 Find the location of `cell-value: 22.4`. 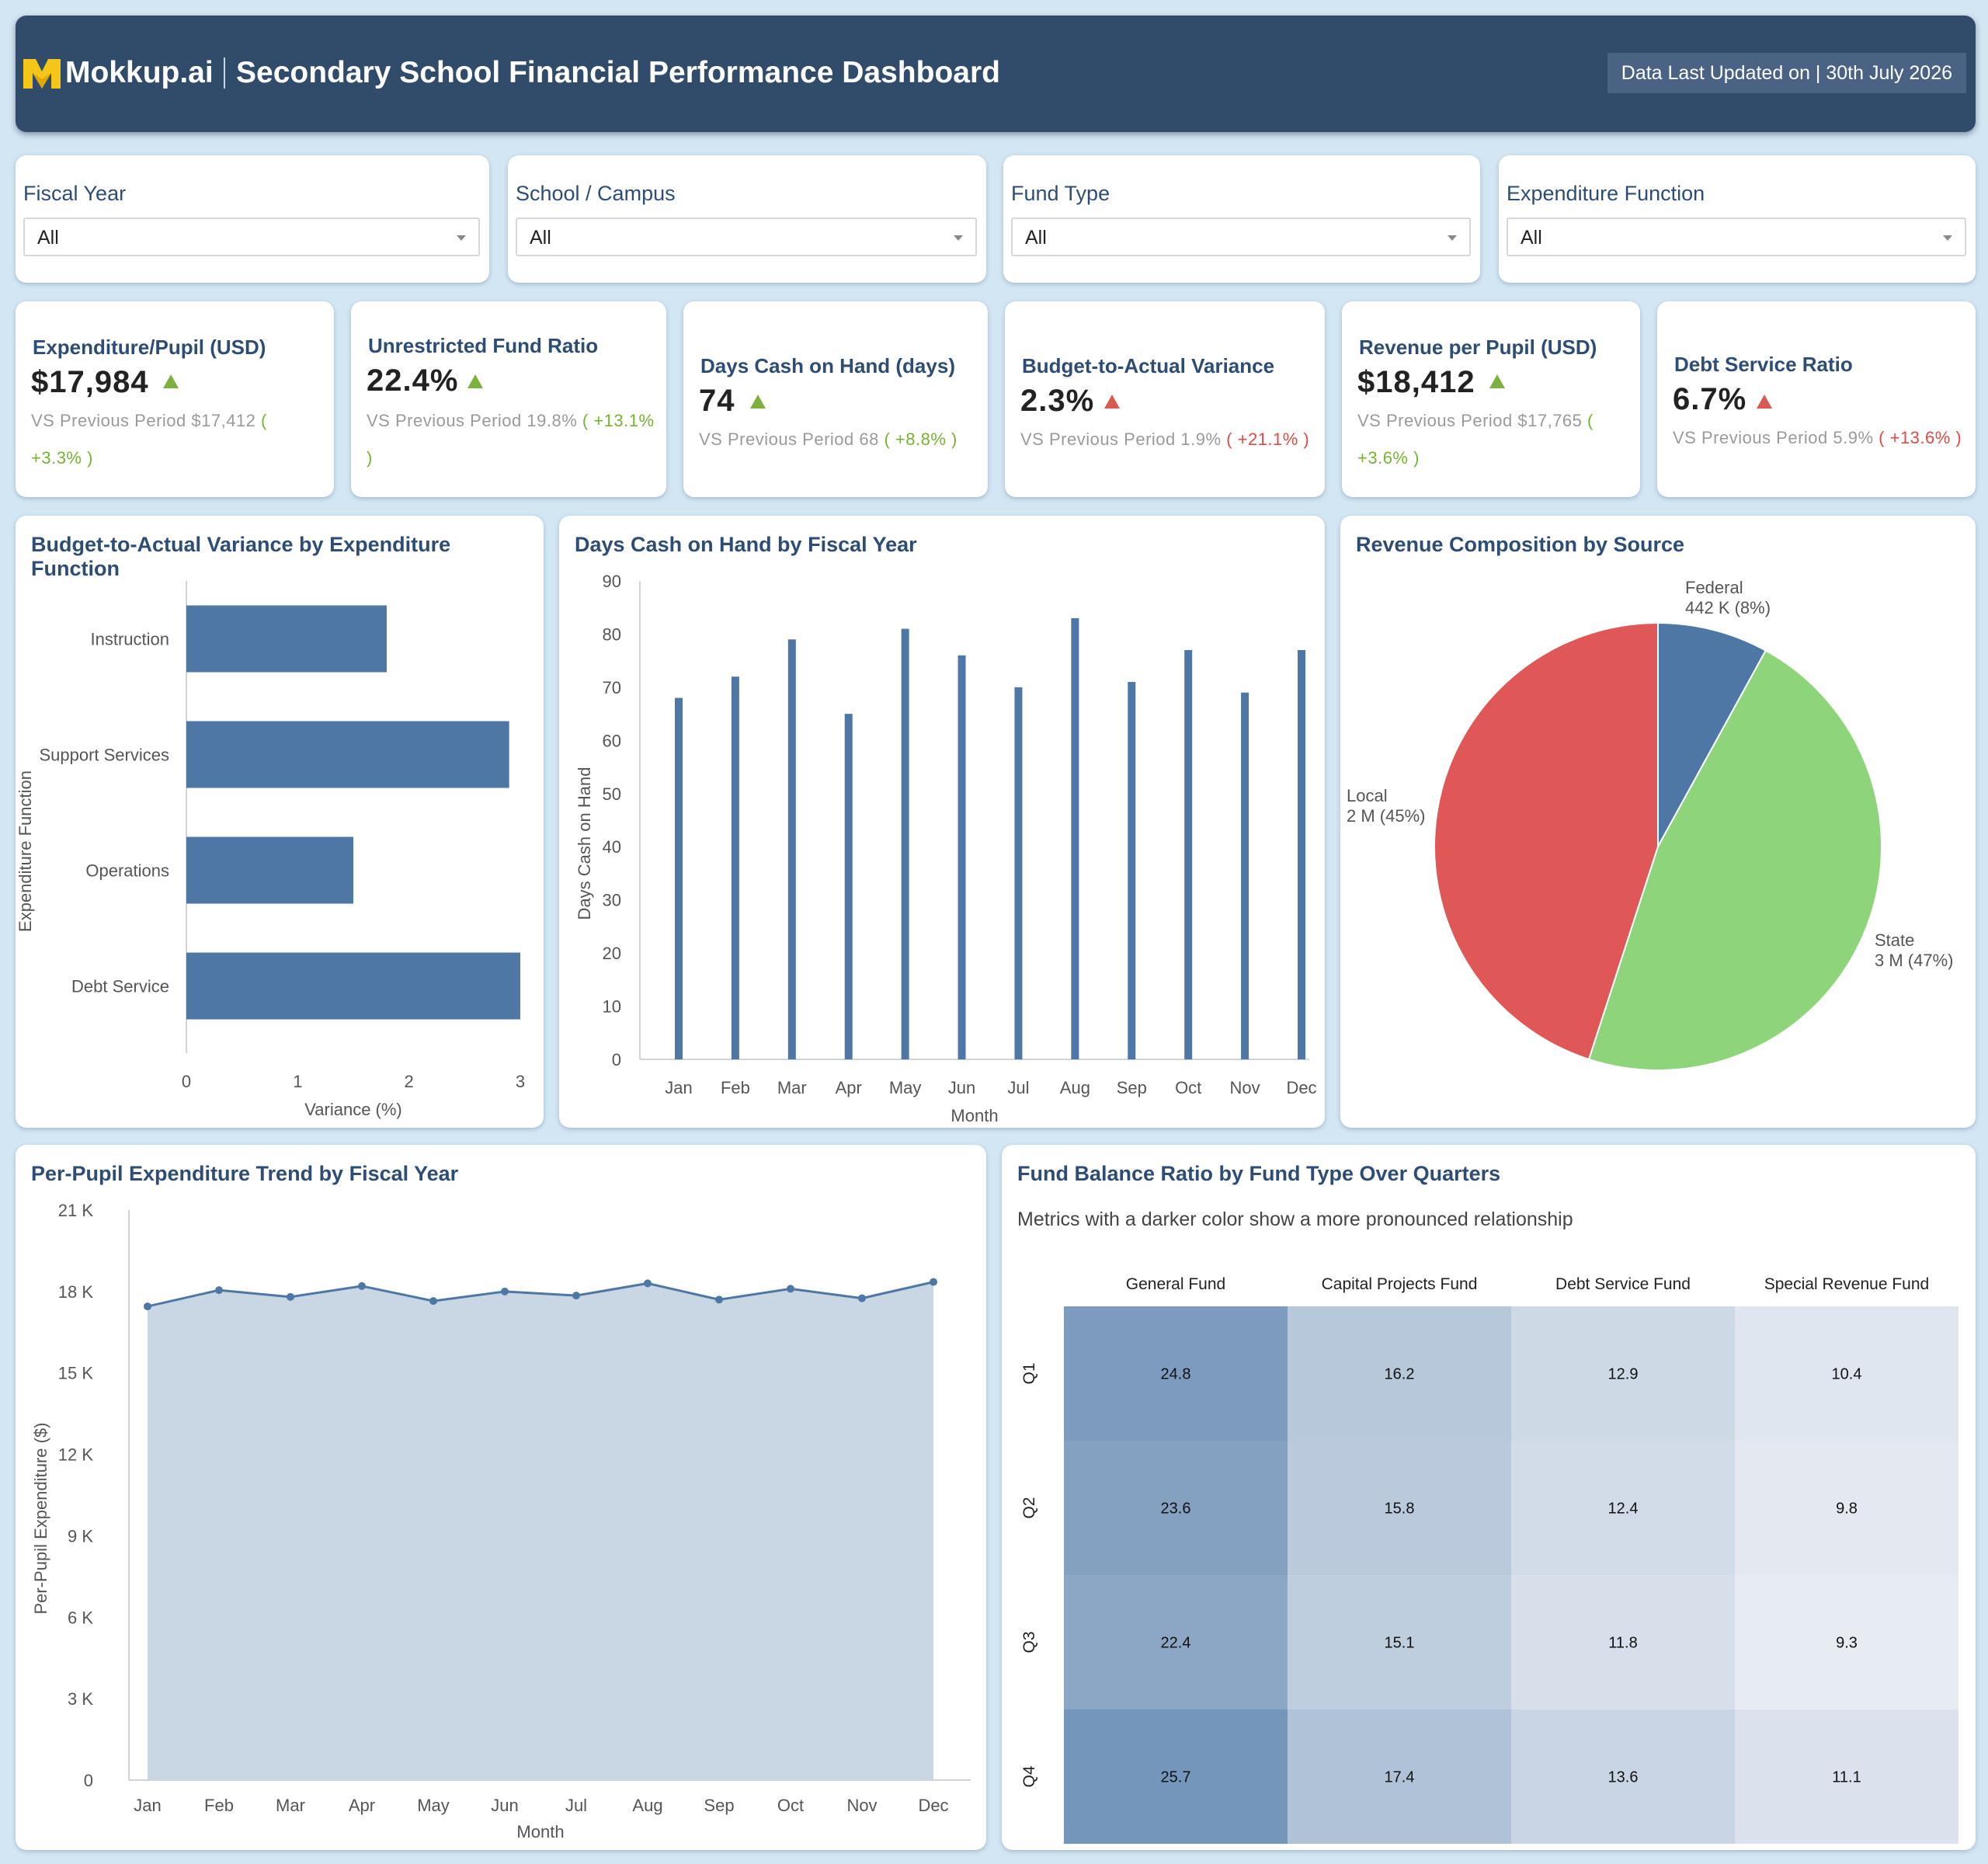

cell-value: 22.4 is located at coordinates (1176, 1643).